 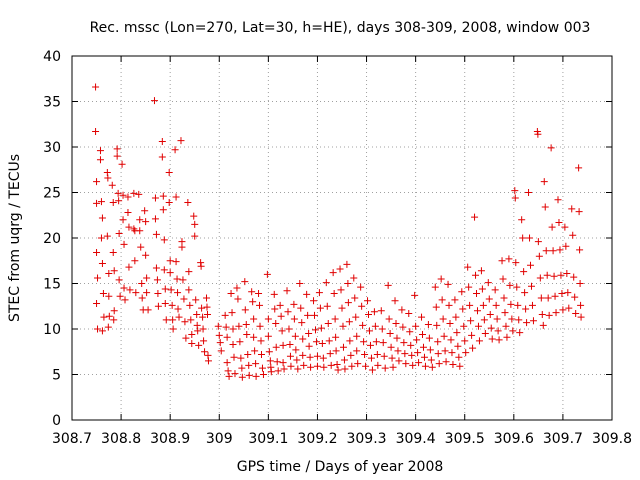 What do you see at coordinates (219, 439) in the screenshot?
I see `x-tick-label: 309` at bounding box center [219, 439].